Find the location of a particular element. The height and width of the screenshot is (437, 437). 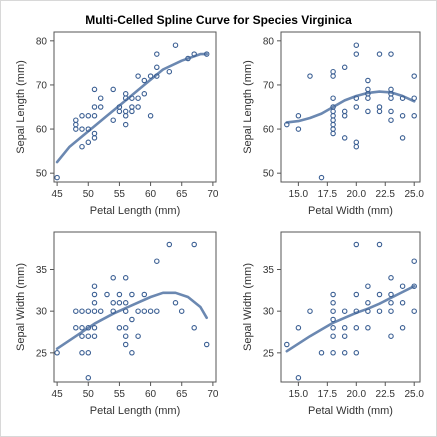

x-tick-label: 50 is located at coordinates (89, 194).